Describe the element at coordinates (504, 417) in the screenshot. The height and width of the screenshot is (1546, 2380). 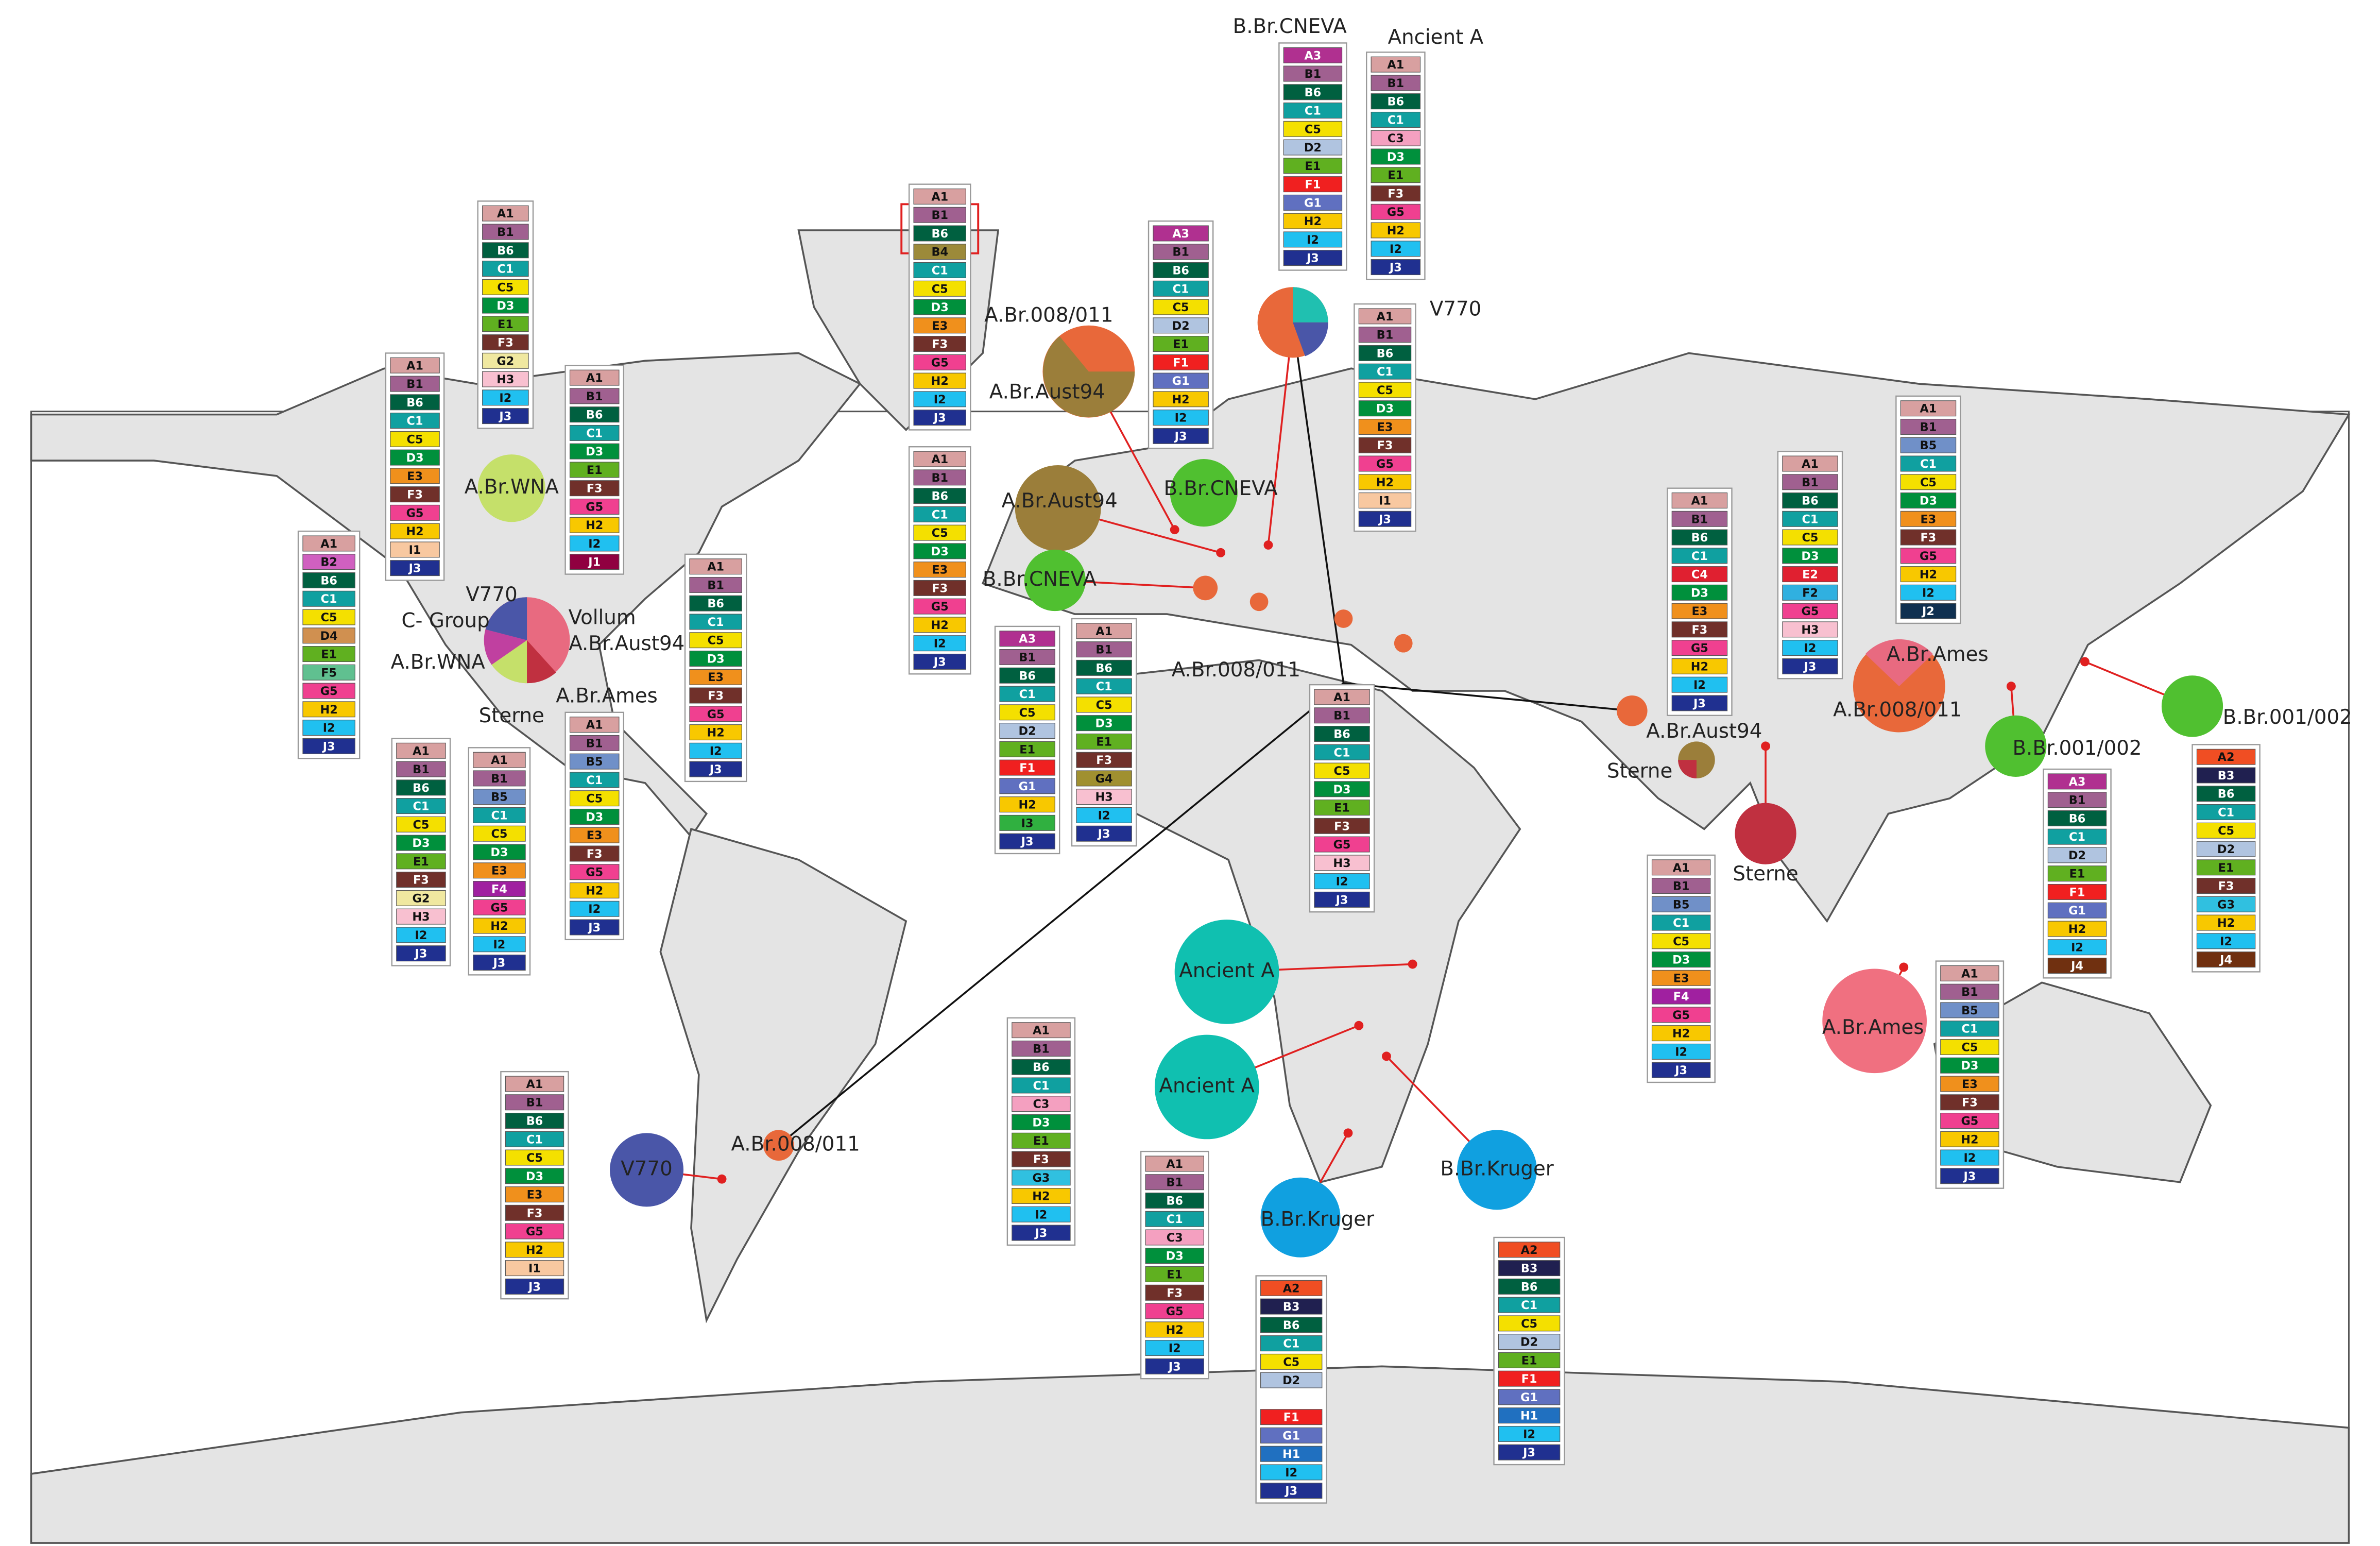
I see `allele-code: J3` at that location.